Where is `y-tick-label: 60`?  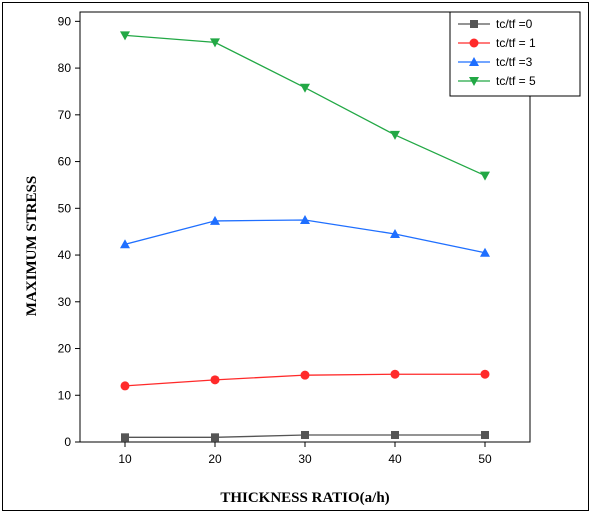
y-tick-label: 60 is located at coordinates (65, 162).